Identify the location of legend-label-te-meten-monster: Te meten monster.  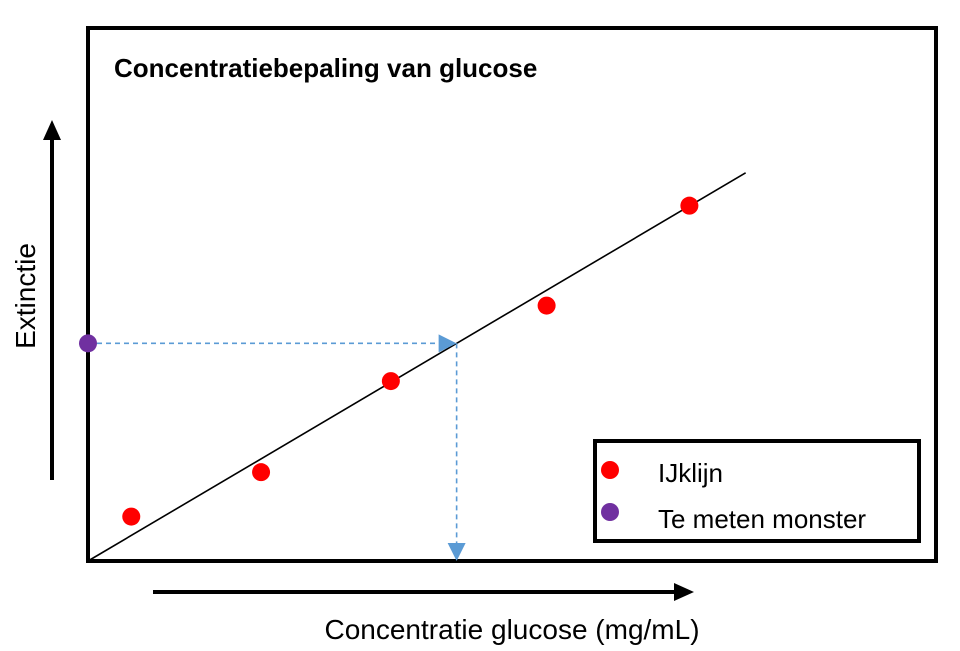
(762, 519).